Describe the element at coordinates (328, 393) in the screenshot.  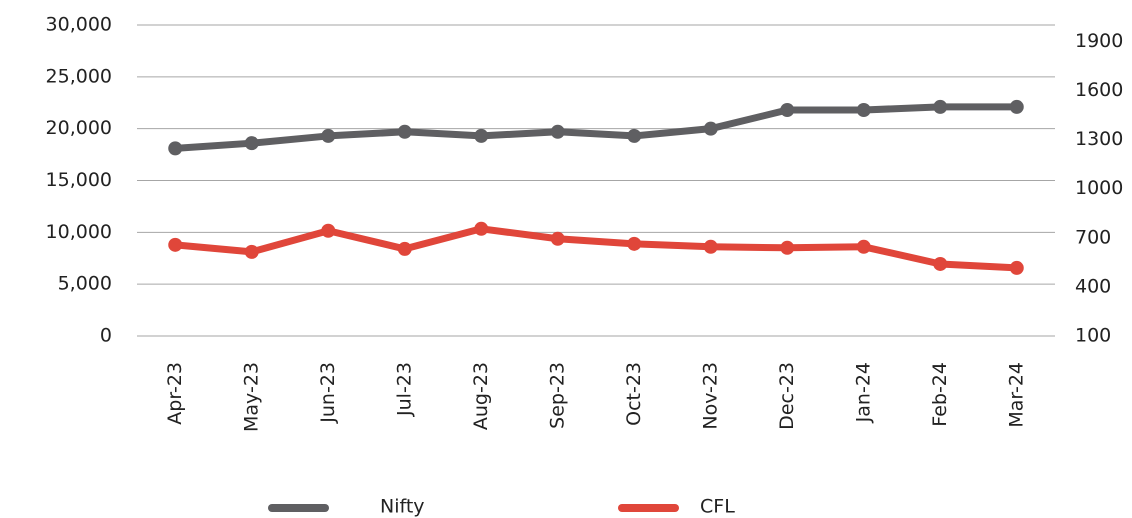
I see `x-tick-label: Jun-23` at that location.